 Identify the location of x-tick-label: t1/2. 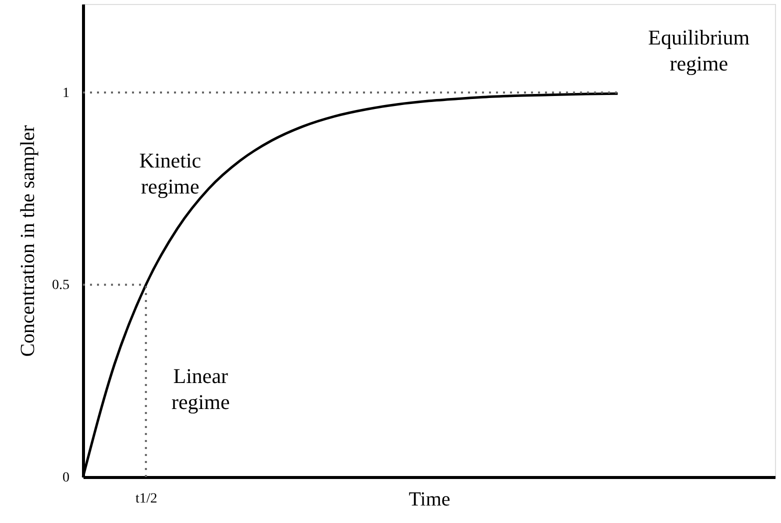
(147, 499).